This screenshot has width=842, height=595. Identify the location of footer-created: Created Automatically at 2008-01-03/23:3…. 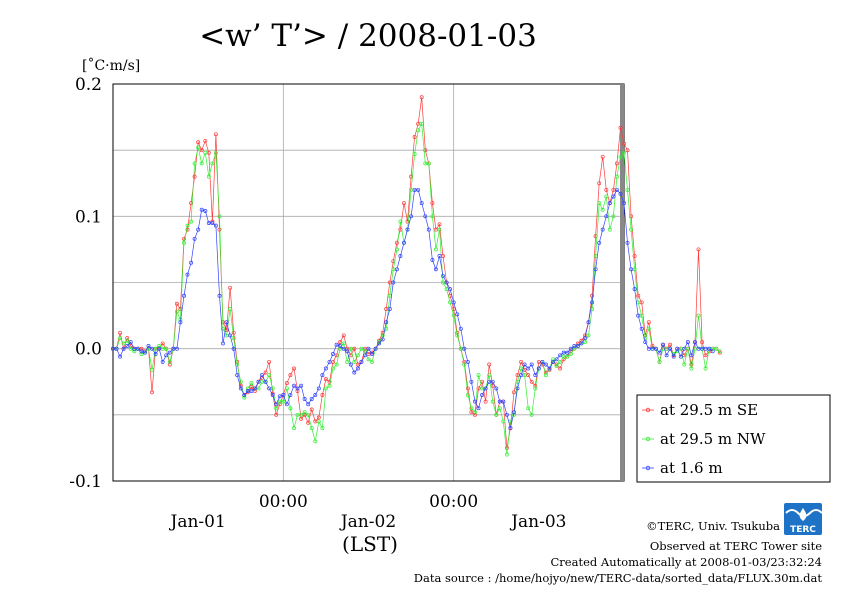
(687, 562).